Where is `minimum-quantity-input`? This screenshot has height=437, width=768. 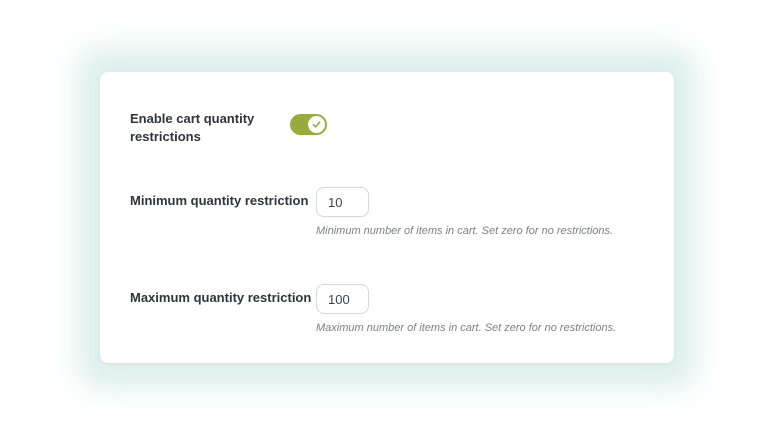 minimum-quantity-input is located at coordinates (342, 202).